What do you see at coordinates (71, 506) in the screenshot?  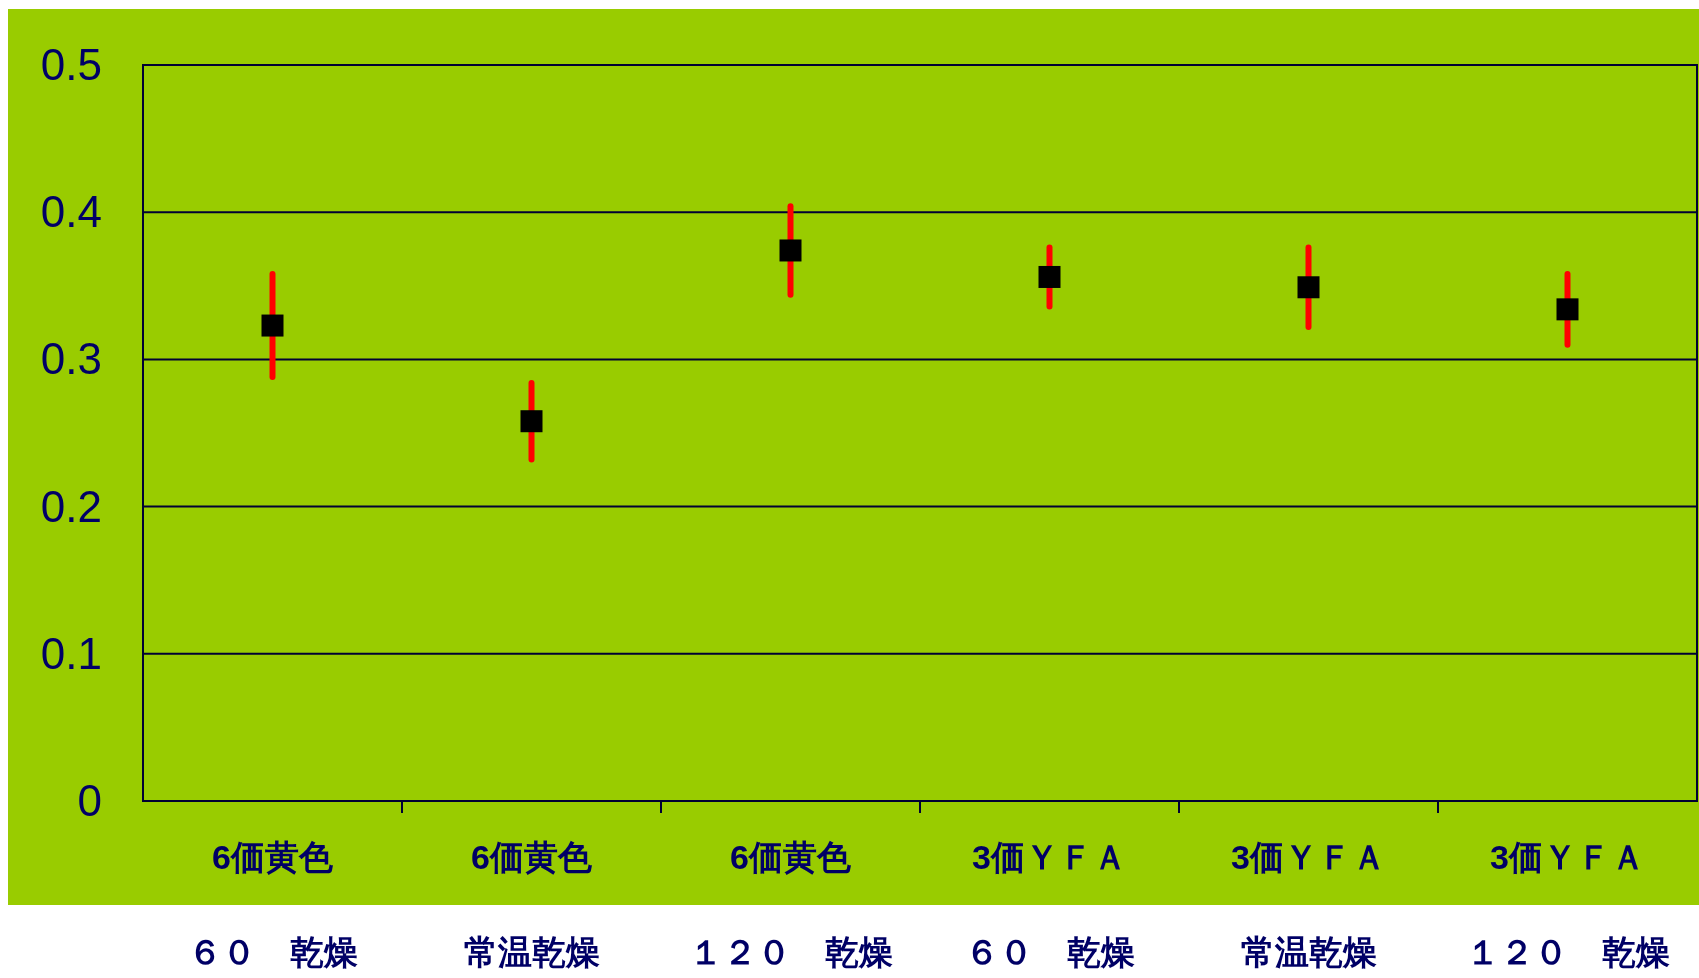 I see `y-tick-label: 0.2` at bounding box center [71, 506].